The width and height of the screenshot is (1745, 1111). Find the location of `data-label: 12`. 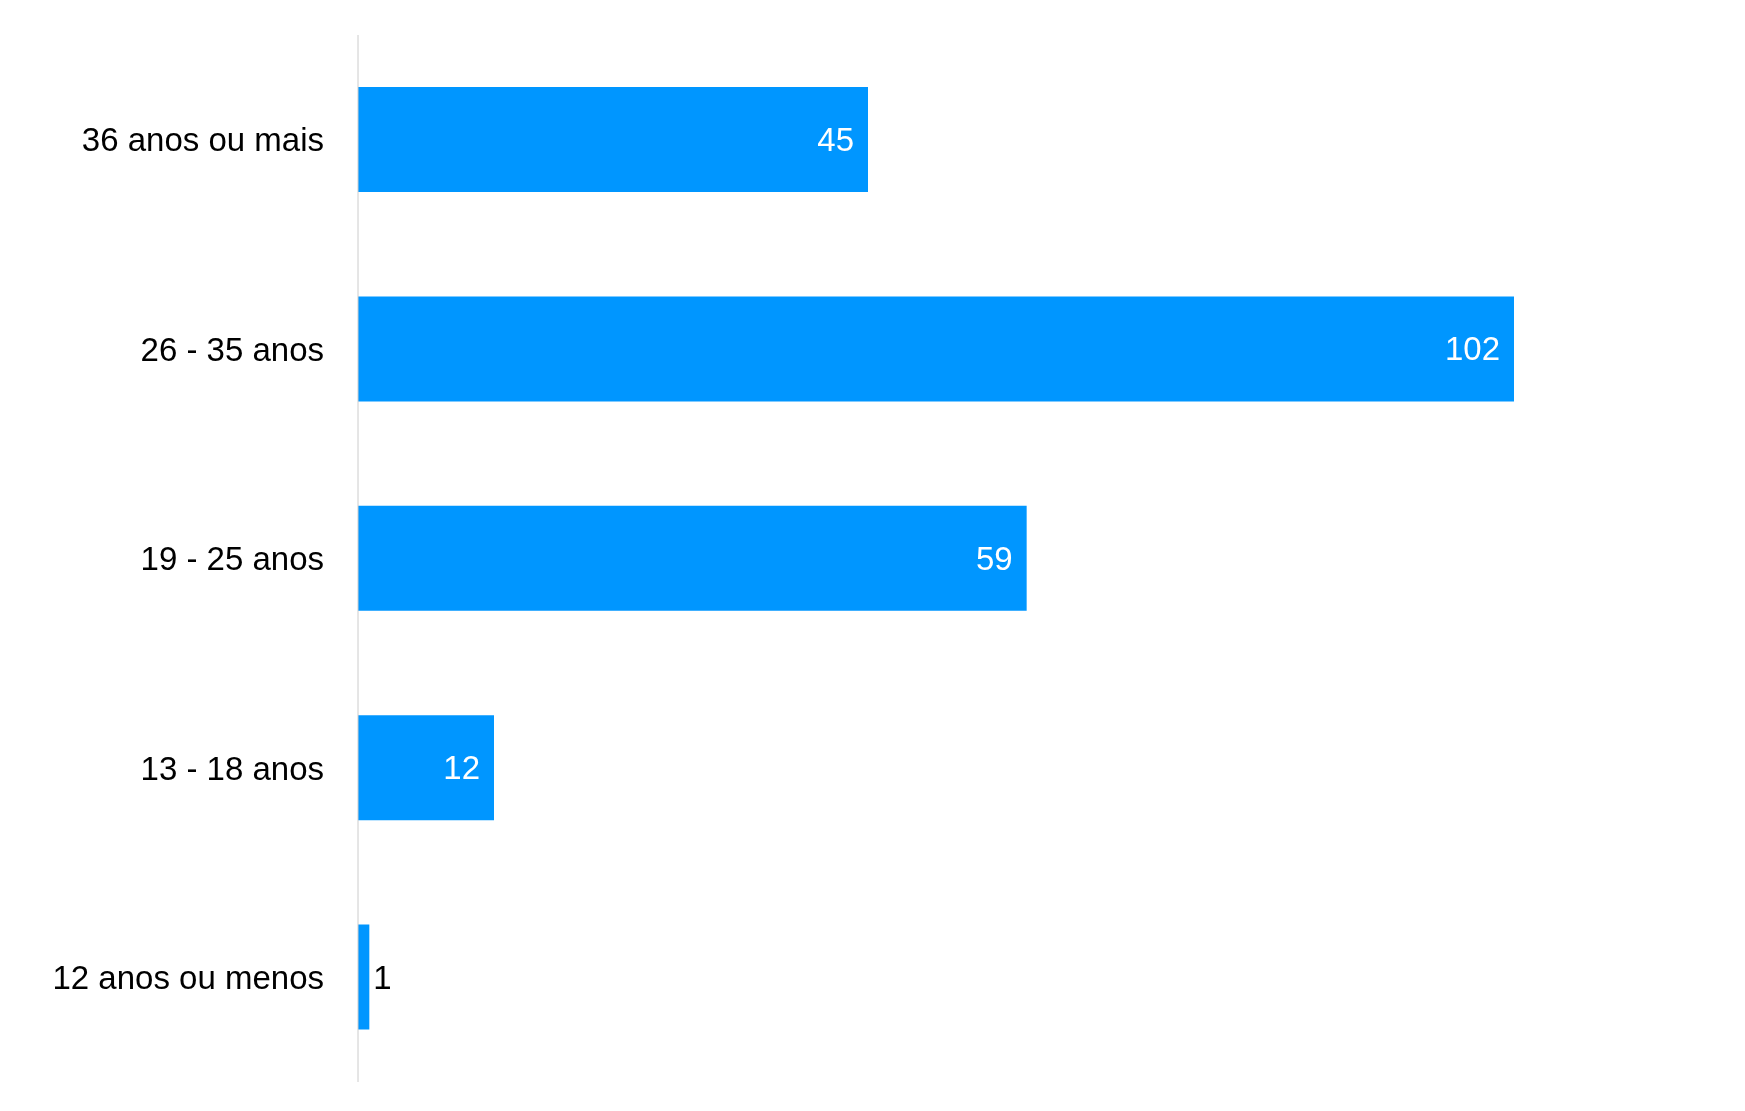

data-label: 12 is located at coordinates (461, 768).